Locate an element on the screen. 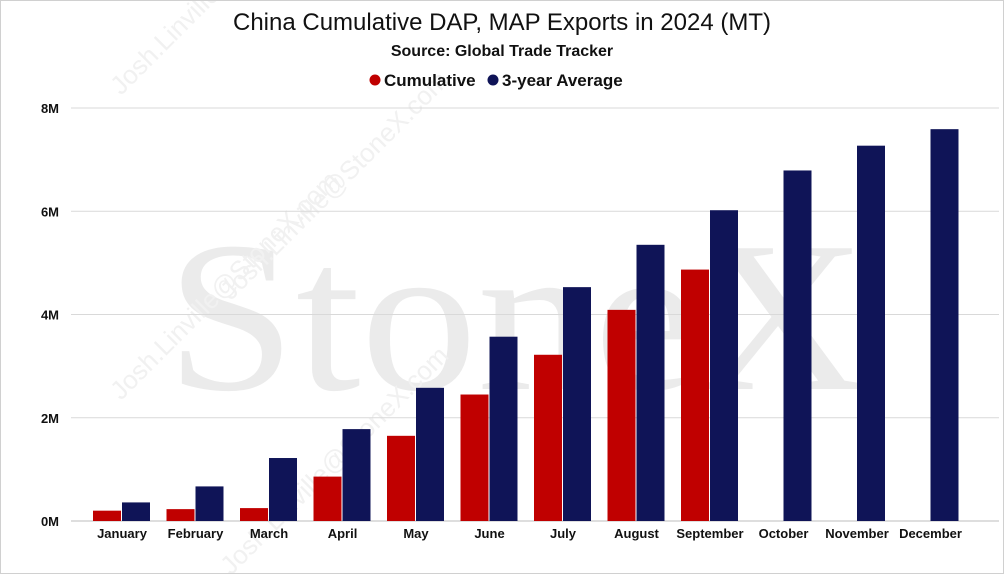 This screenshot has width=1004, height=574. x-tick-label: January is located at coordinates (122, 533).